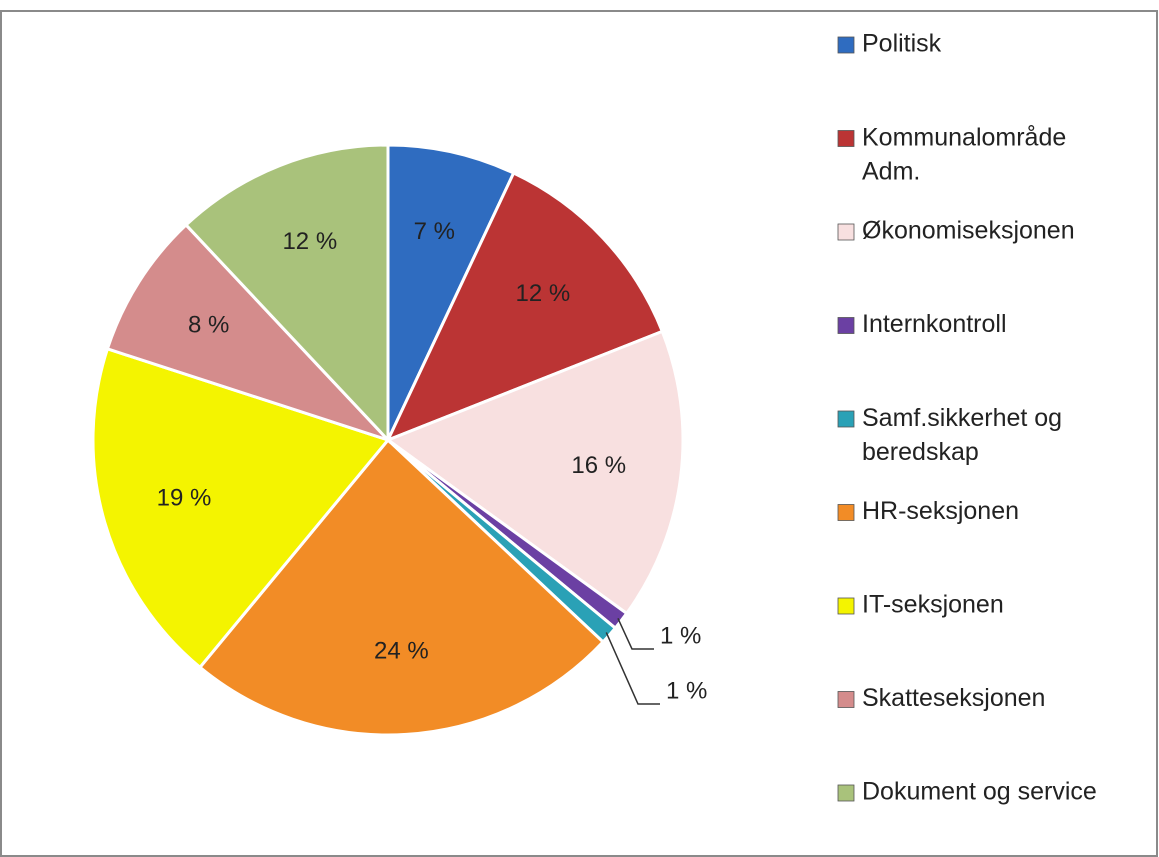 Image resolution: width=1159 pixels, height=857 pixels. What do you see at coordinates (184, 498) in the screenshot?
I see `data-label: 19 %` at bounding box center [184, 498].